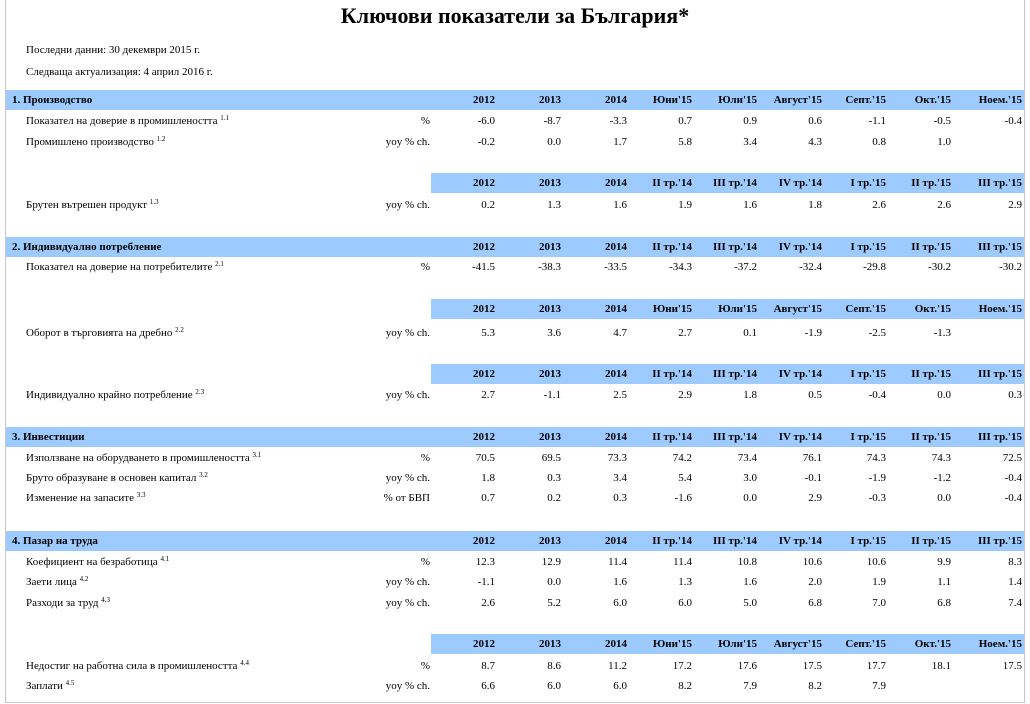 This screenshot has height=704, width=1030. What do you see at coordinates (62, 603) in the screenshot?
I see `indicator-name: Разходи за труд` at bounding box center [62, 603].